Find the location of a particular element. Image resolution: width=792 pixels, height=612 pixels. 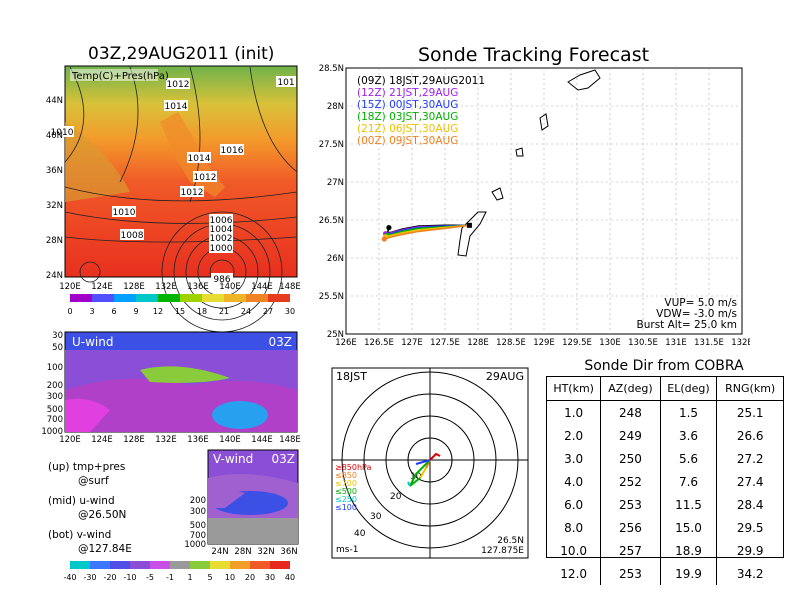

svg-text: 40N is located at coordinates (54, 136).